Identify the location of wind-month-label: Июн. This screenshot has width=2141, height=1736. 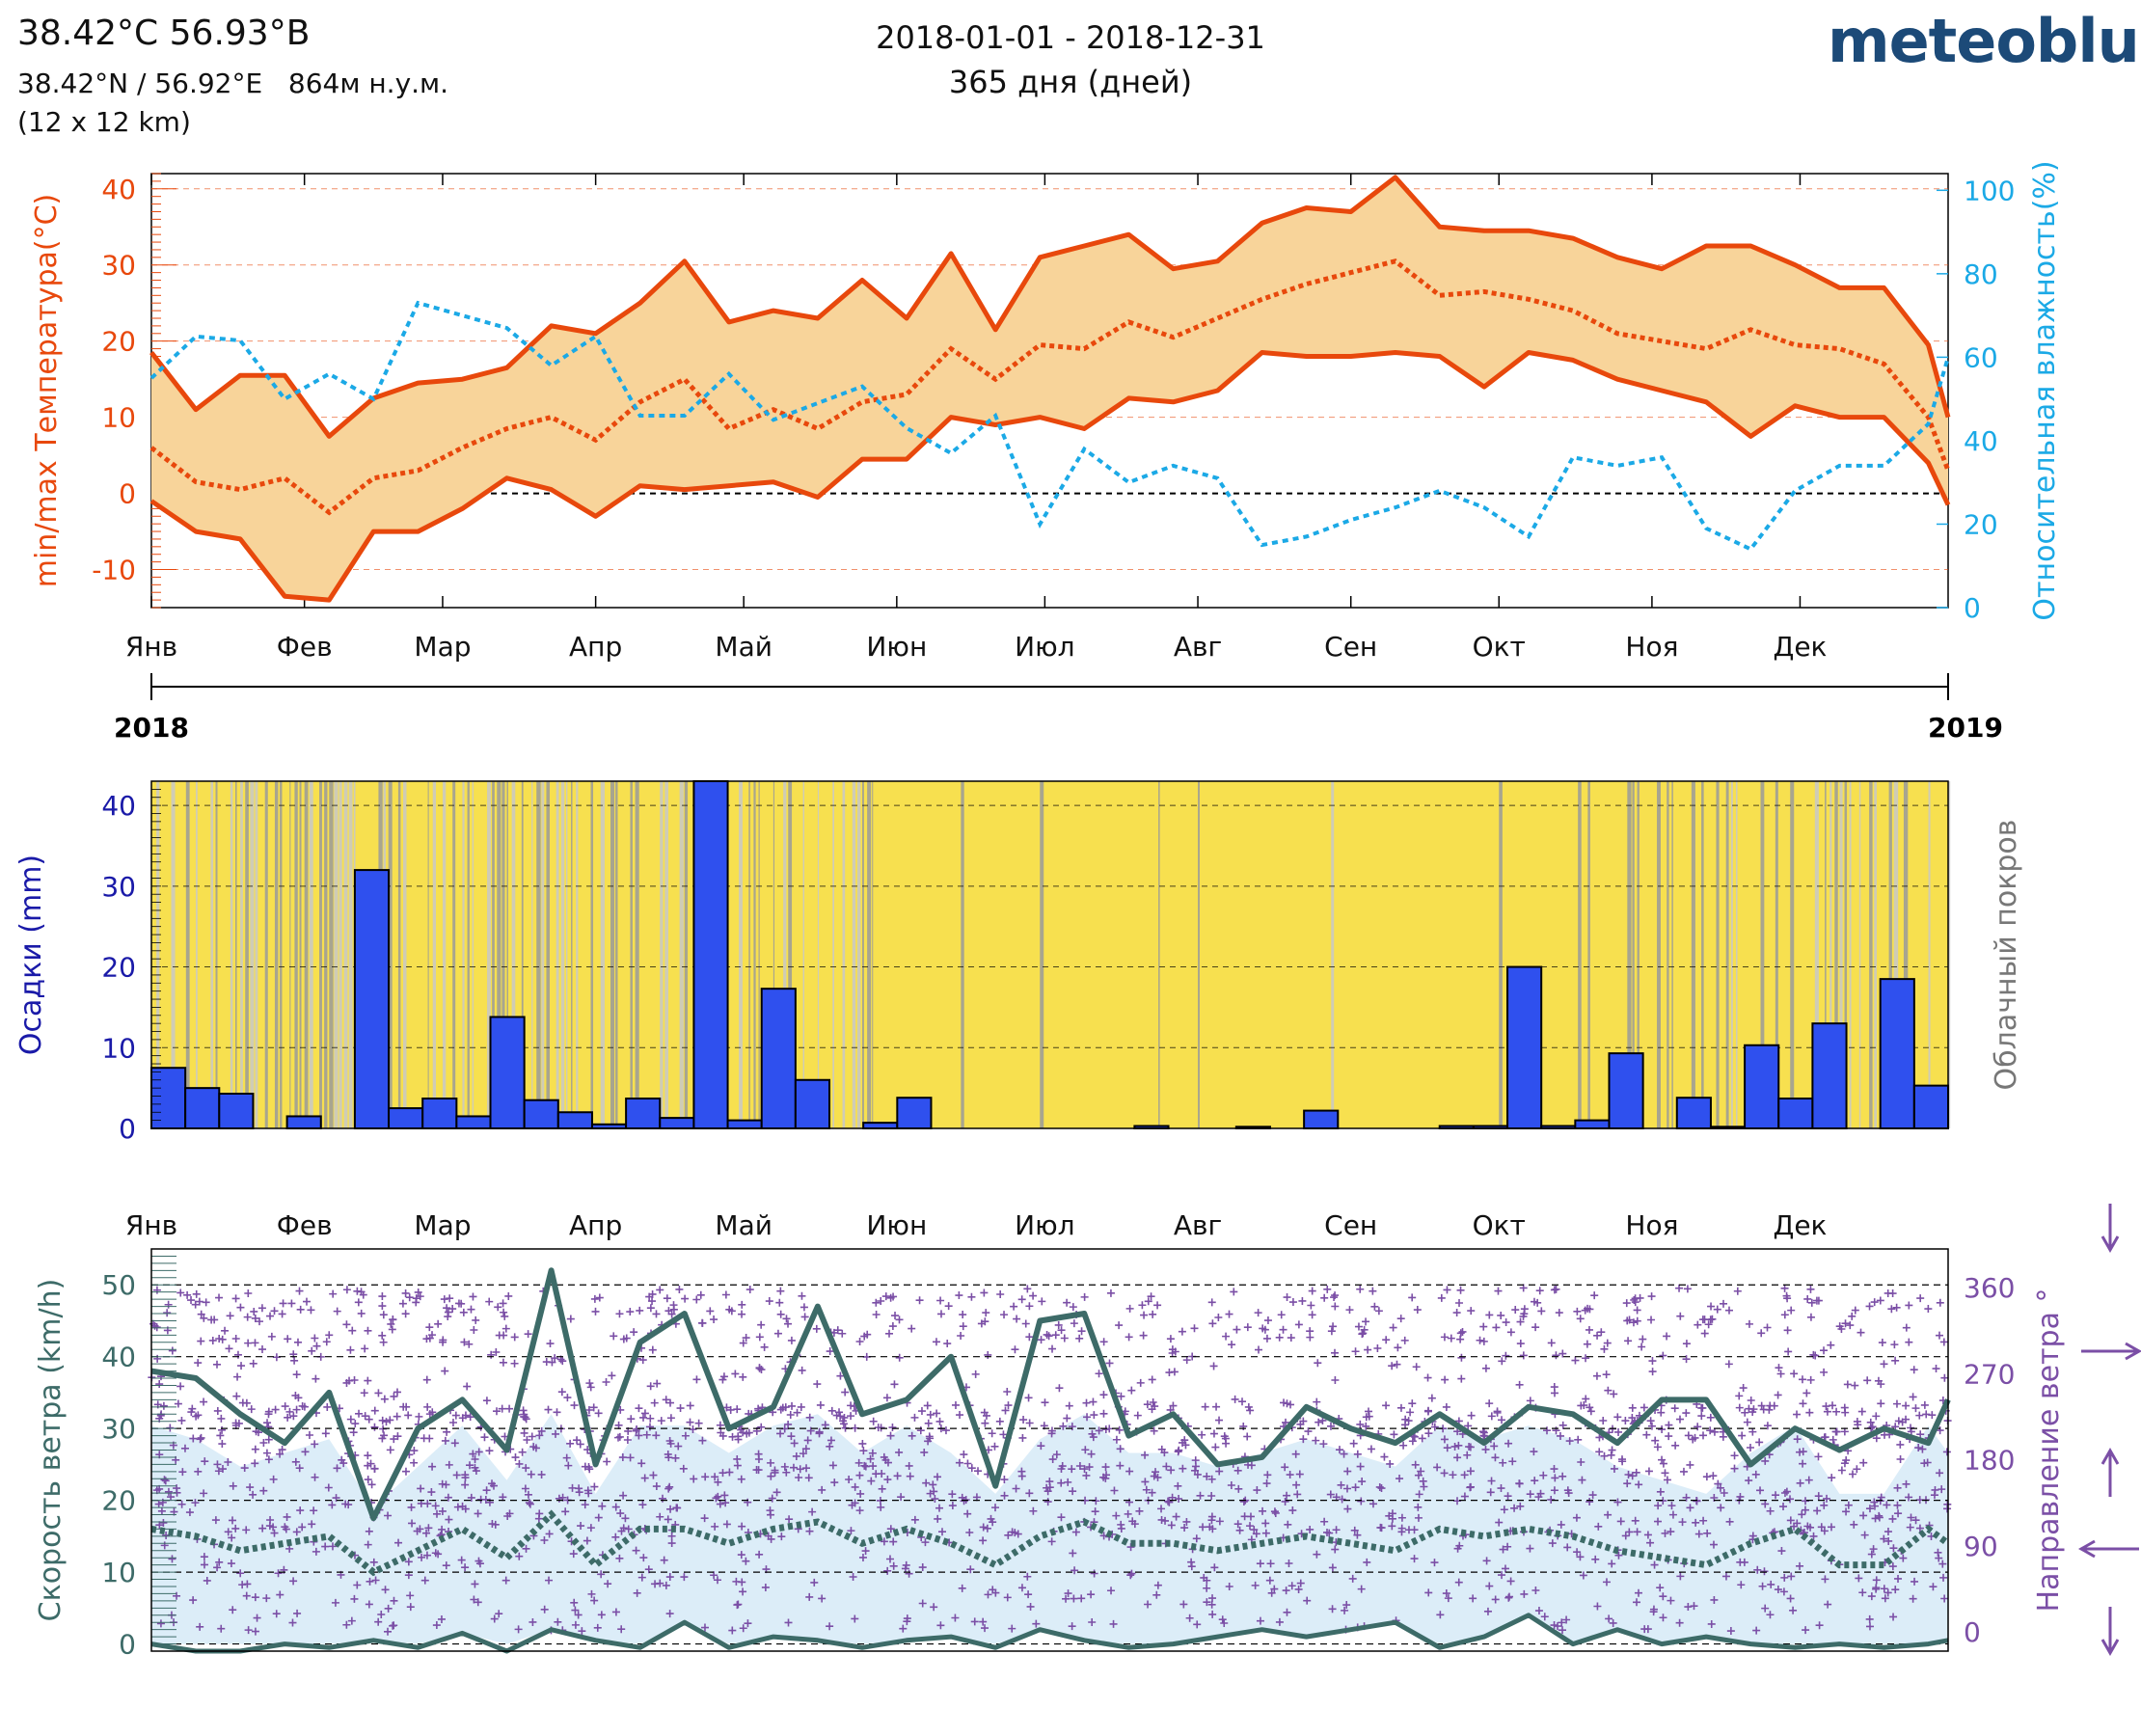
(897, 1225).